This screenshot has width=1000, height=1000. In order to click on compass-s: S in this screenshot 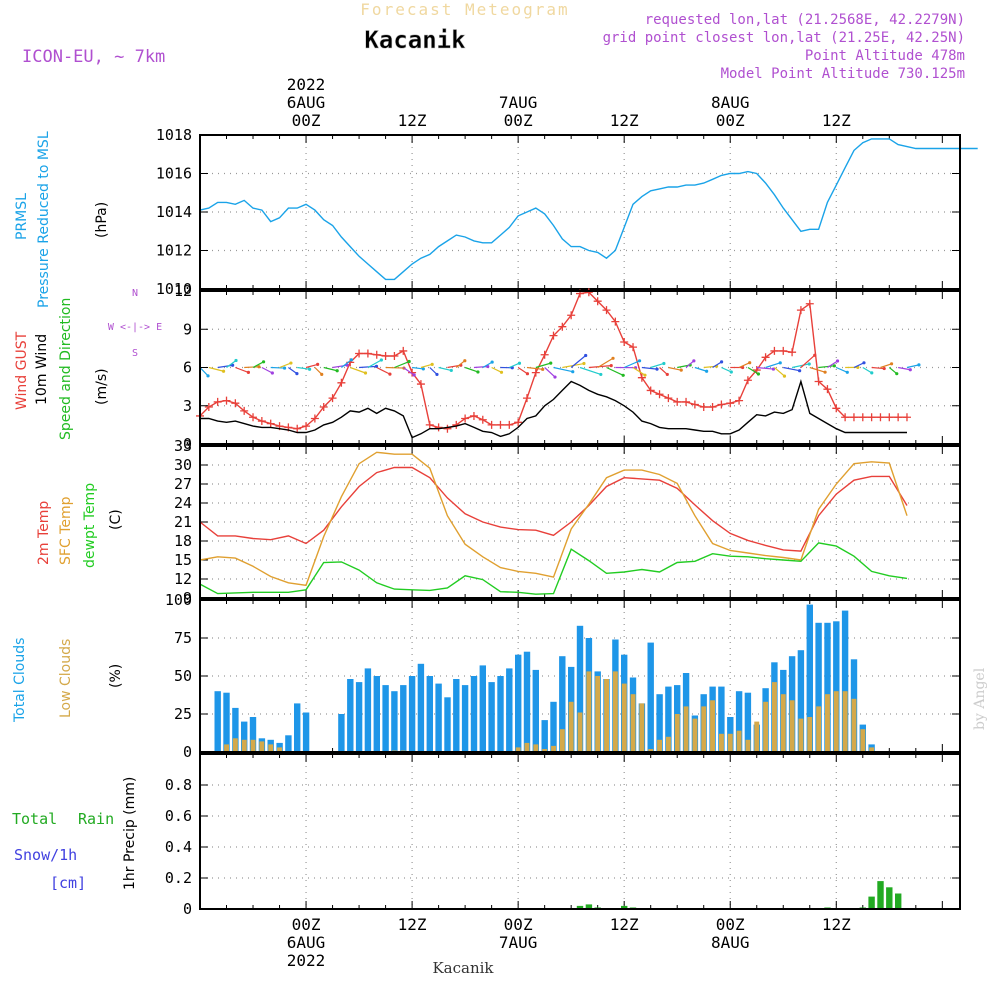, I will do `click(135, 353)`.